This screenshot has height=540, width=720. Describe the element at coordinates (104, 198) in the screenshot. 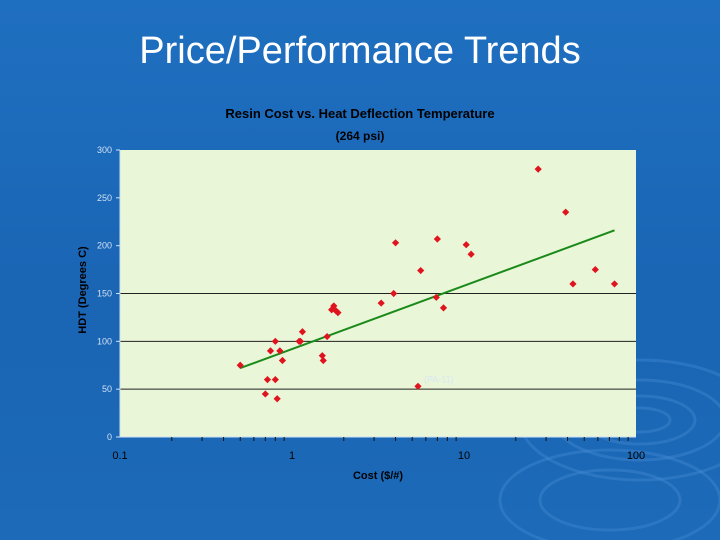

I see `y-tick-label: 250` at that location.